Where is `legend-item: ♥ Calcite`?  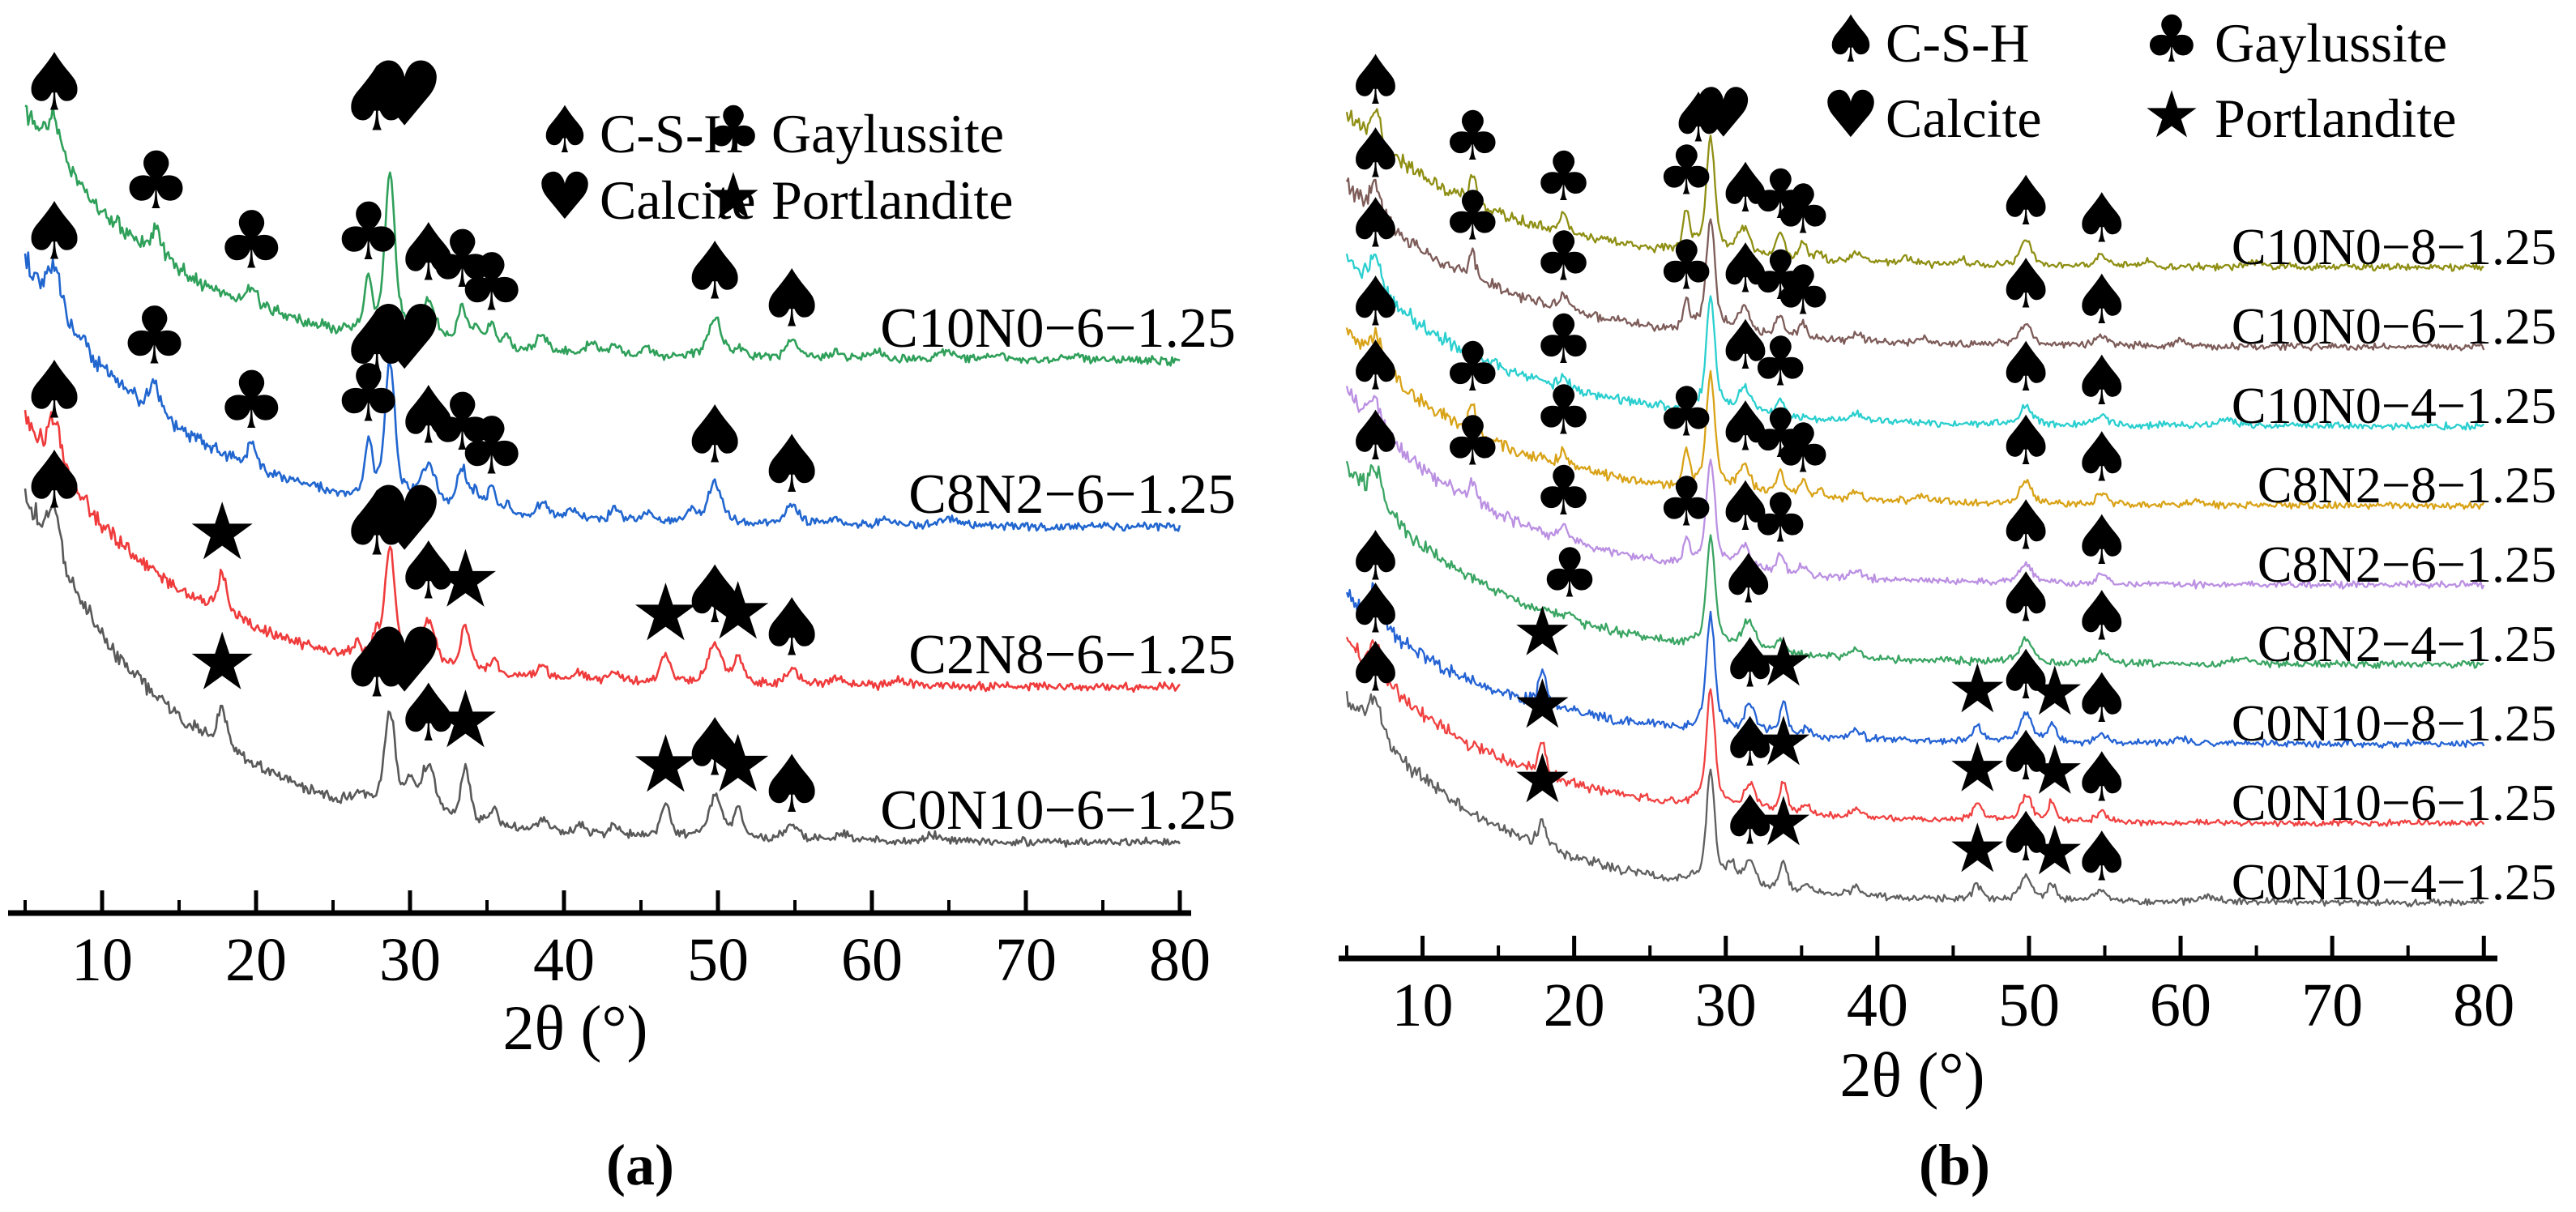 legend-item: ♥ Calcite is located at coordinates (1931, 115).